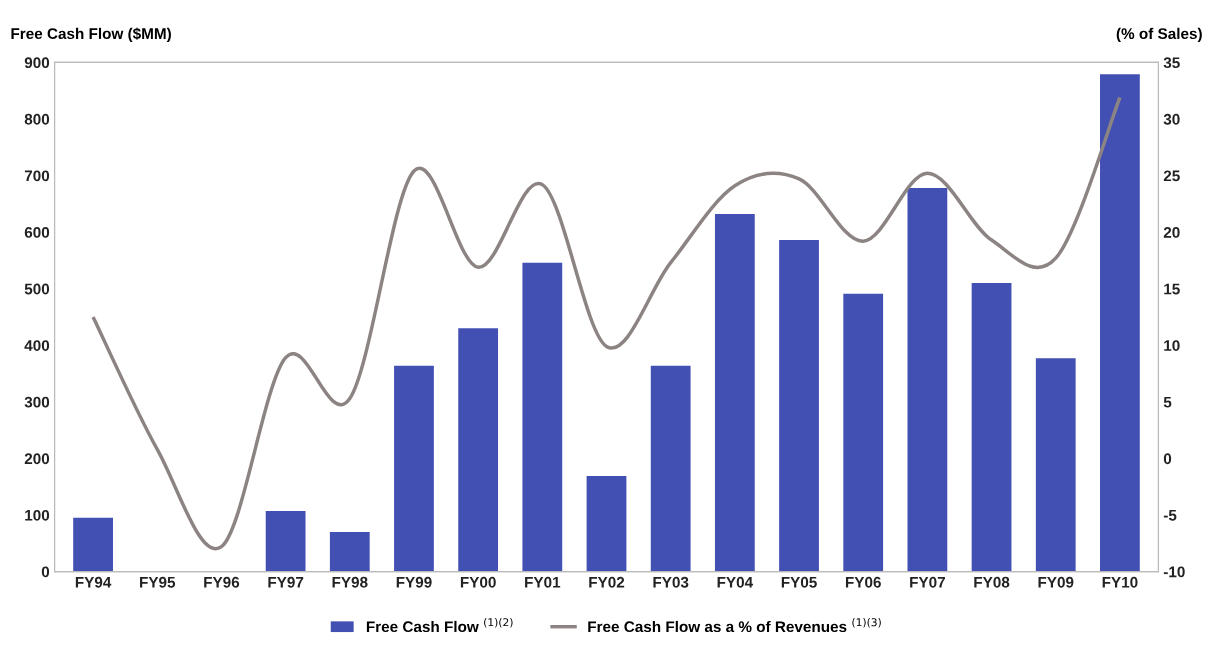 This screenshot has width=1213, height=657. Describe the element at coordinates (45, 572) in the screenshot. I see `y-tick-label: 0` at that location.